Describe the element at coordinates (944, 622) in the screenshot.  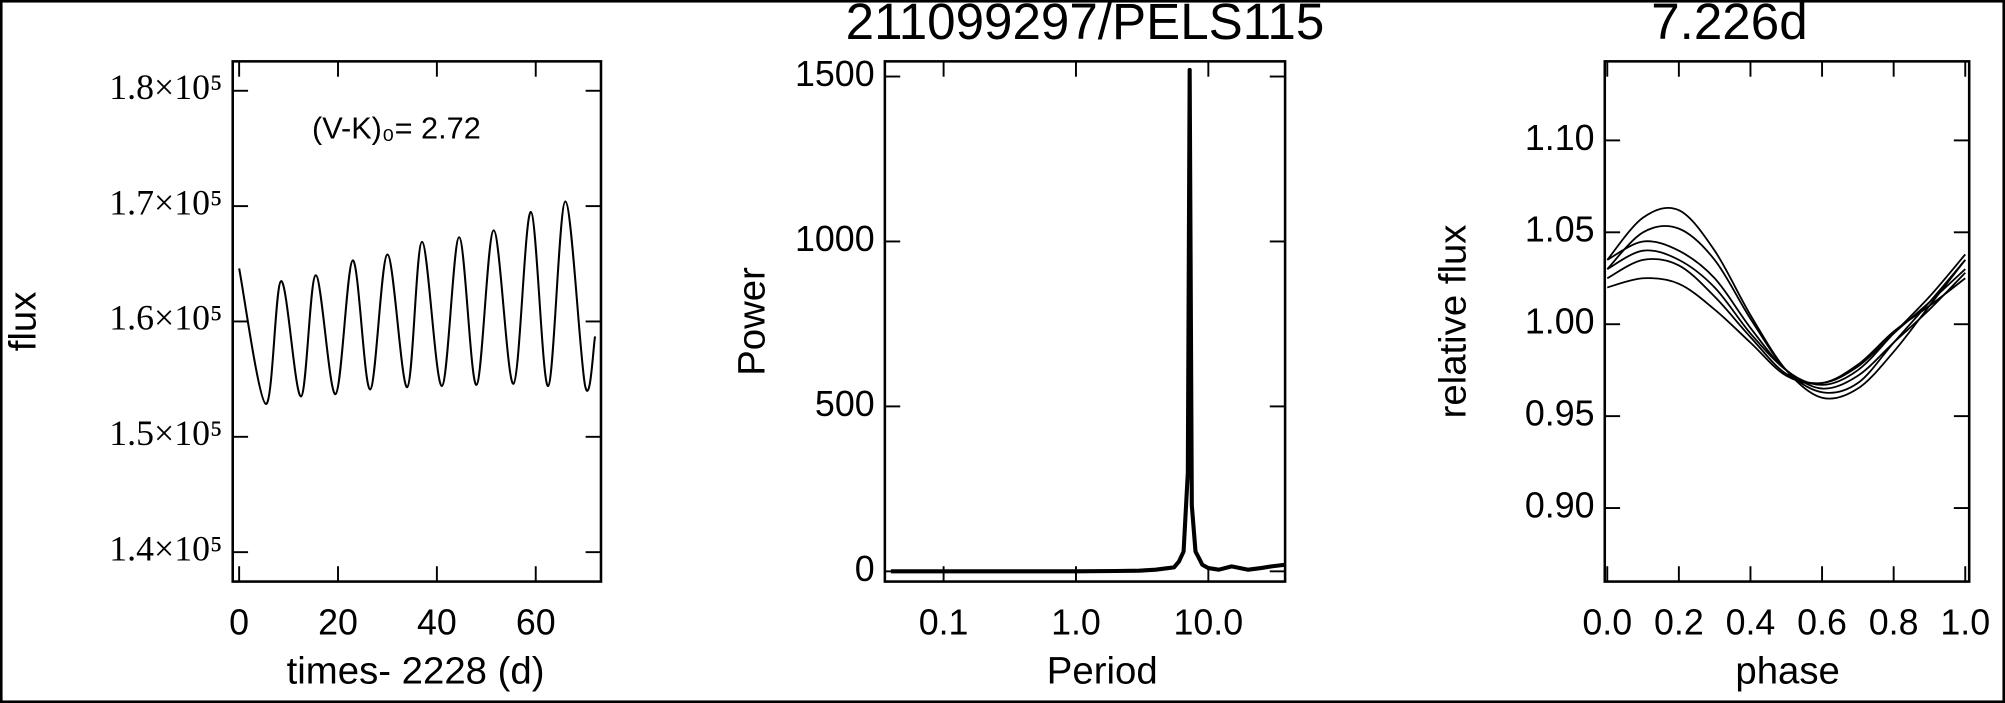
I see `x-tick-label: 0.1` at that location.